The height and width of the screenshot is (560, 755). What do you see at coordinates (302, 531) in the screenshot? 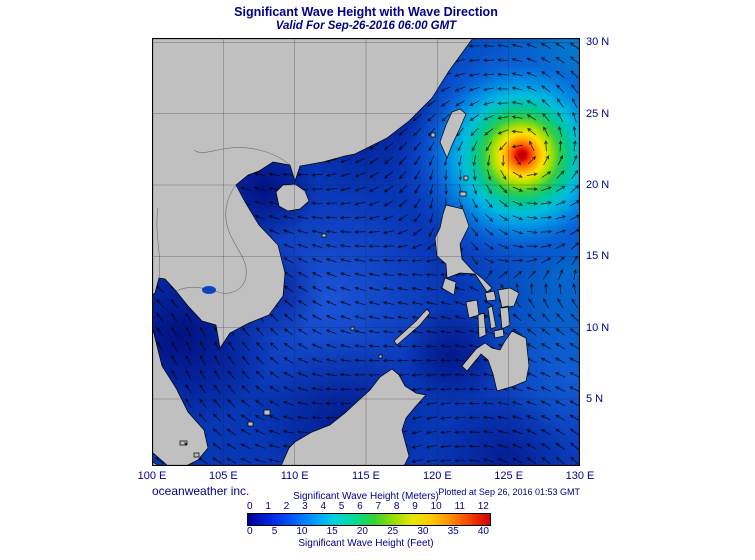
I see `feet-tick: 10` at bounding box center [302, 531].